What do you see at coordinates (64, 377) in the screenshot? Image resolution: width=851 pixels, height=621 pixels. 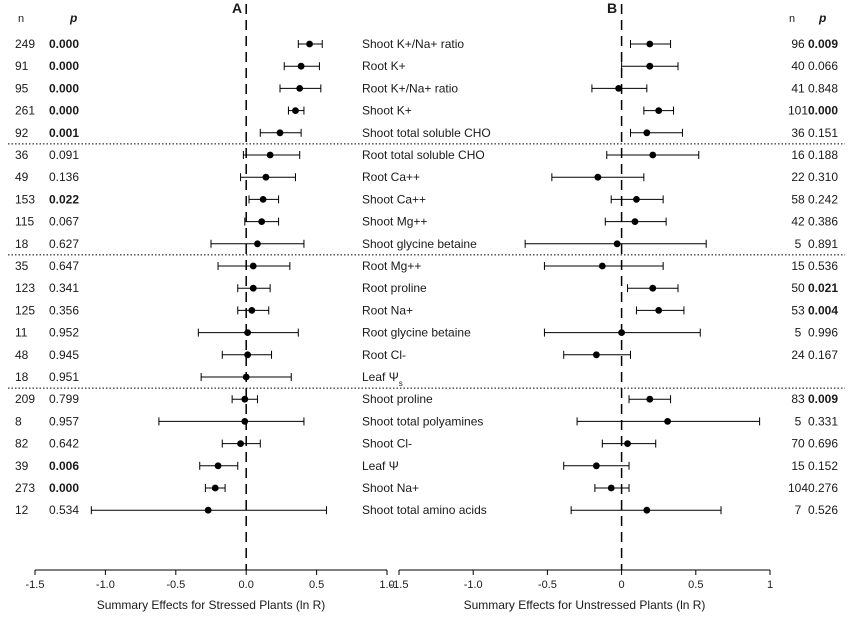 I see `a-row-p: 0.951` at bounding box center [64, 377].